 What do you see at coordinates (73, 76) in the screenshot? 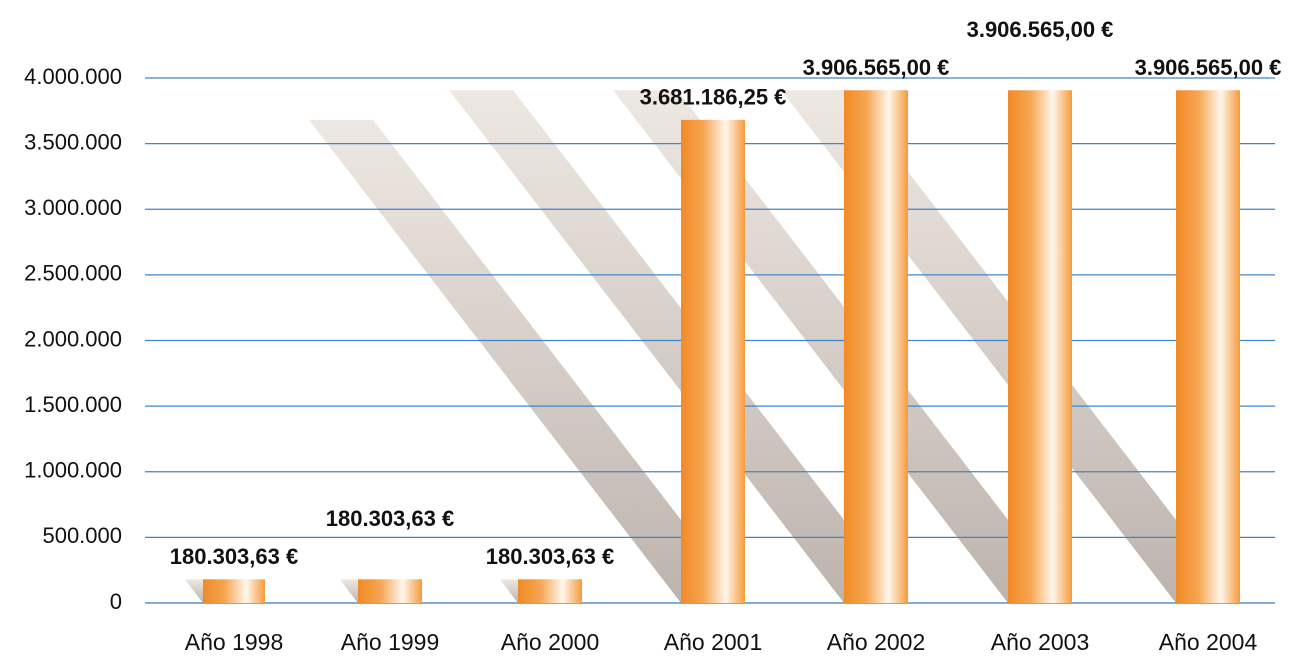
I see `y-tick-label: 4.000.000` at bounding box center [73, 76].